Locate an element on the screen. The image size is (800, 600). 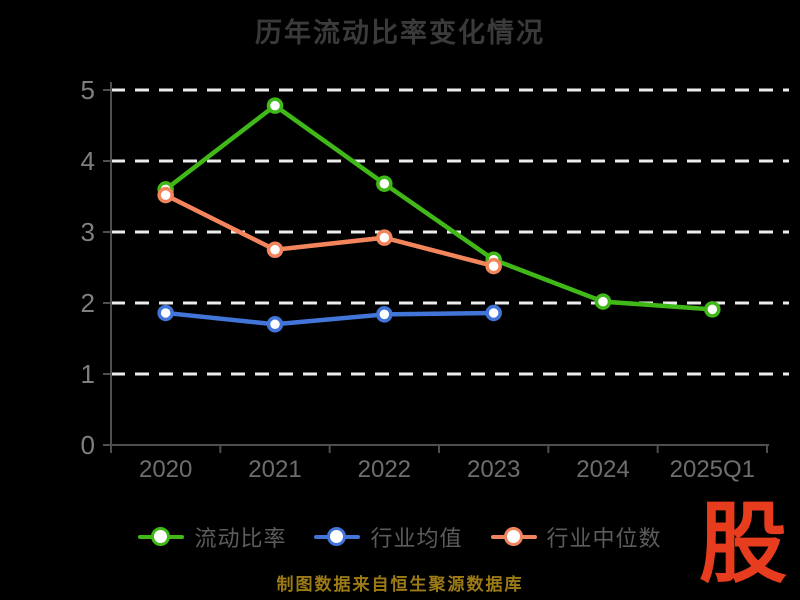
brand-logo: 股 is located at coordinates (742, 543).